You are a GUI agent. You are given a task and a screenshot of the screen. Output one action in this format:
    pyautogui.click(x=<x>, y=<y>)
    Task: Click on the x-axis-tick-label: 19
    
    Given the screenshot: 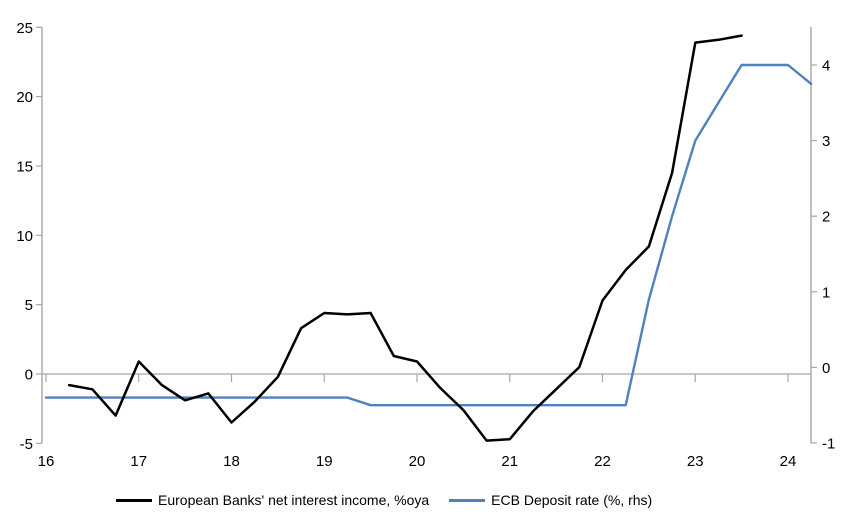 What is the action you would take?
    pyautogui.click(x=324, y=461)
    